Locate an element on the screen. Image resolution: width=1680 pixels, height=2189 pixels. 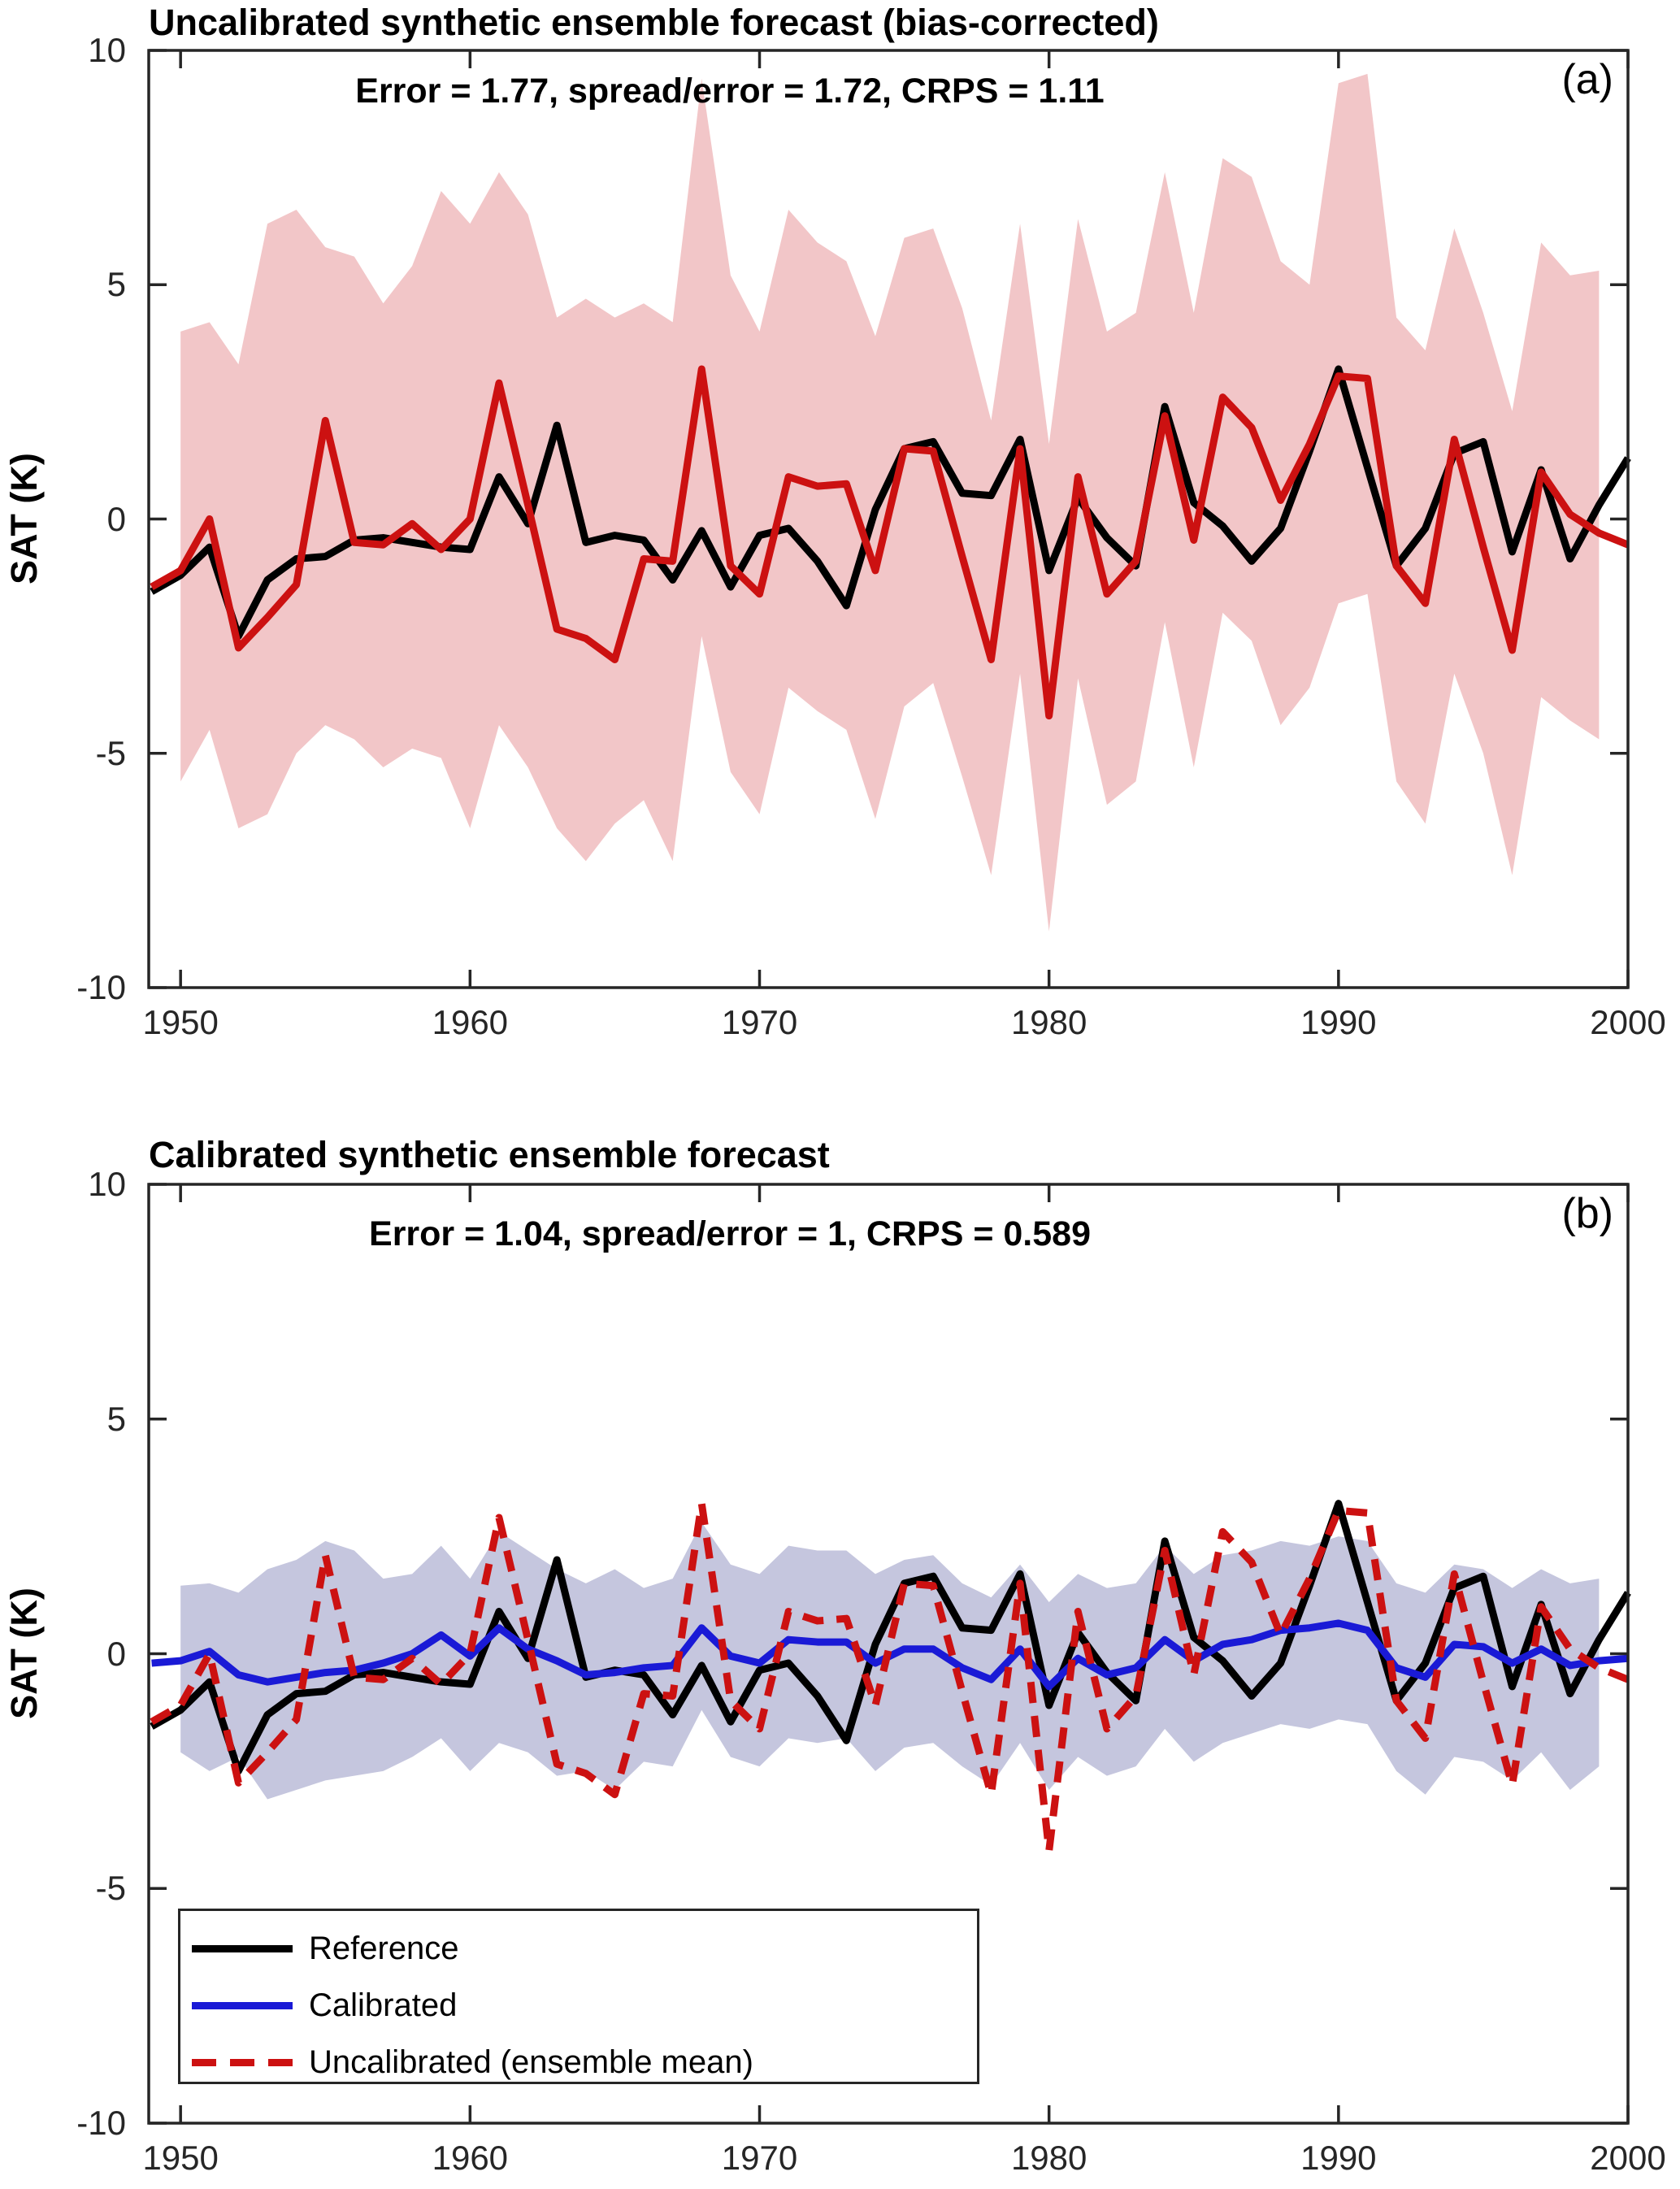
panel-a-line-uncalibrated-ensemble-mean is located at coordinates (890, 542).